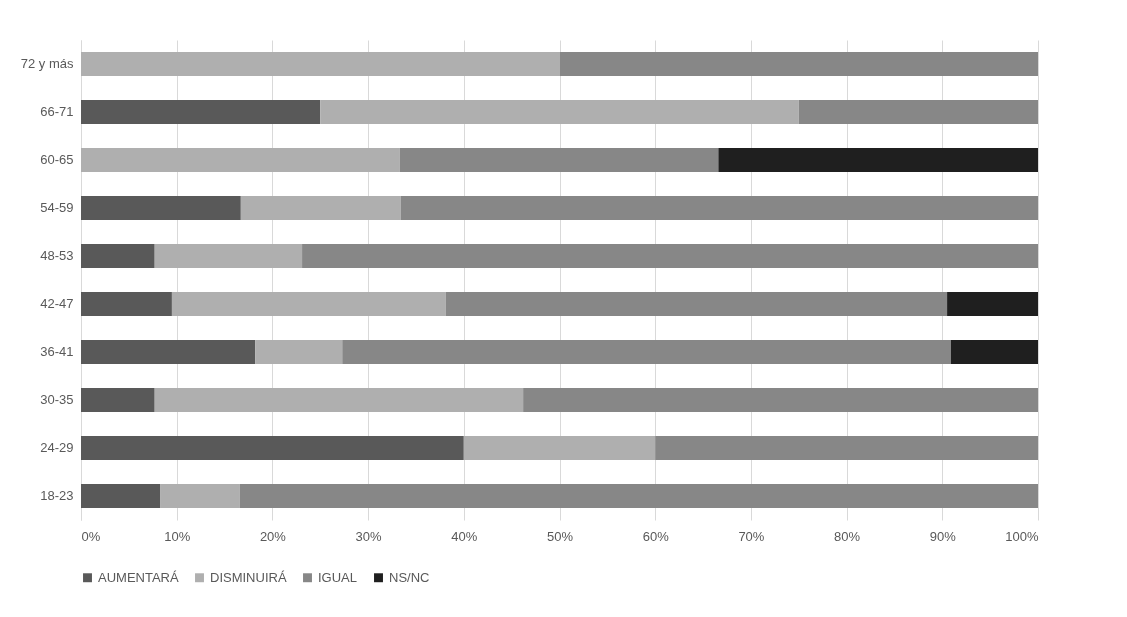  What do you see at coordinates (338, 577) in the screenshot?
I see `legend-label: IGUAL` at bounding box center [338, 577].